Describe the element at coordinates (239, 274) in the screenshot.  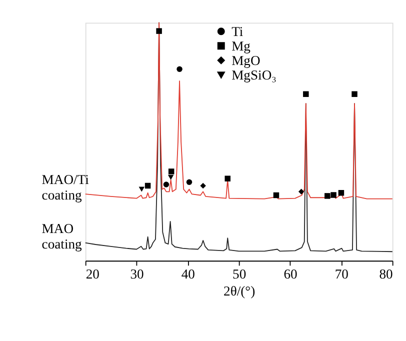
I see `x-tick-label: 50` at that location.